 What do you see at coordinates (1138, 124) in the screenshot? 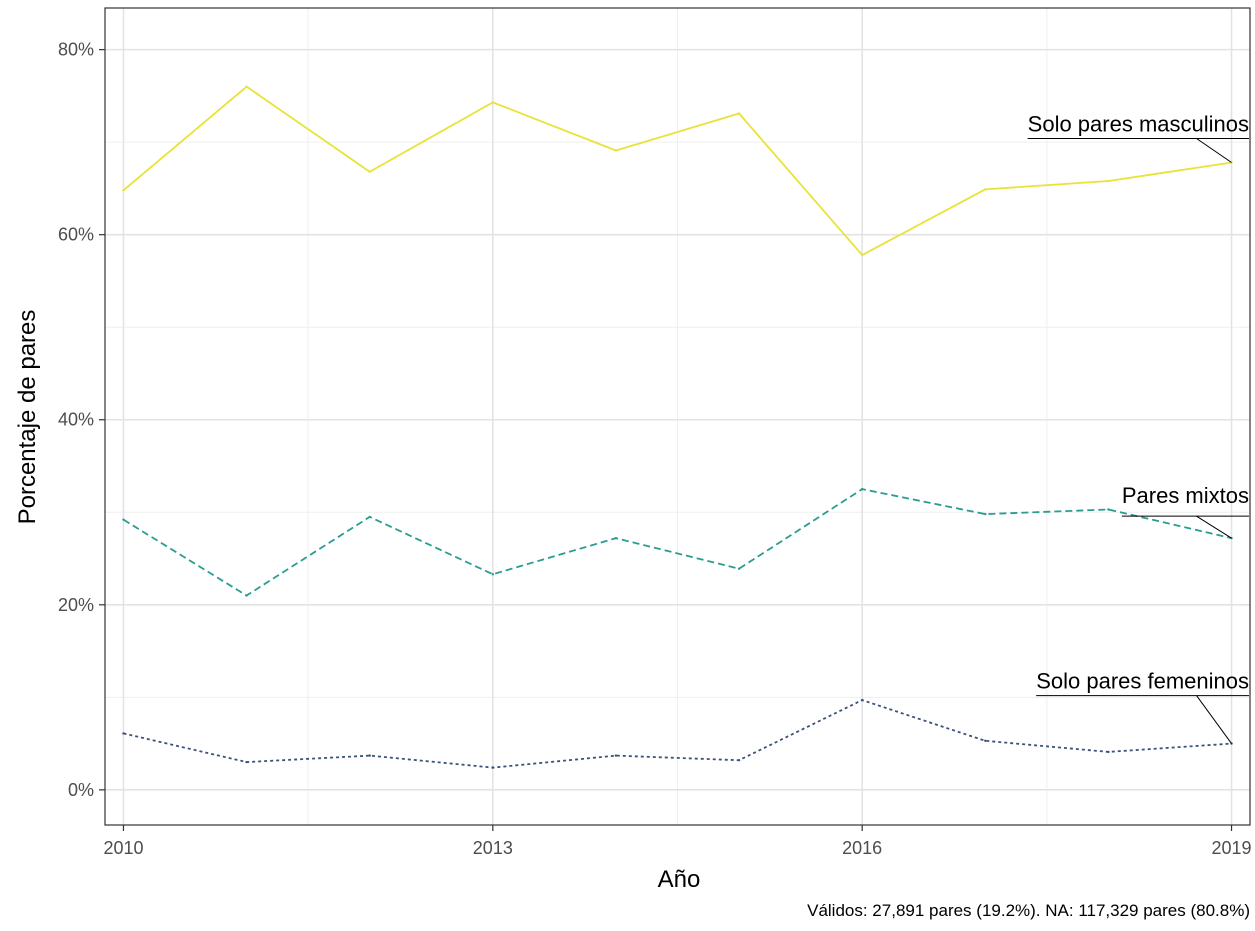
I see `series-label-1: Solo pares masculinos` at bounding box center [1138, 124].